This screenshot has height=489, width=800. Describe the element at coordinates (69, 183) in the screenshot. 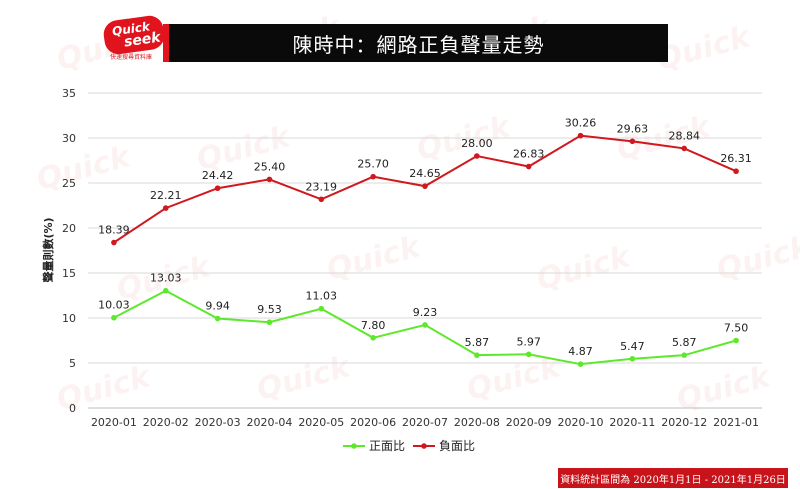

I see `y-tick-label: 25` at that location.